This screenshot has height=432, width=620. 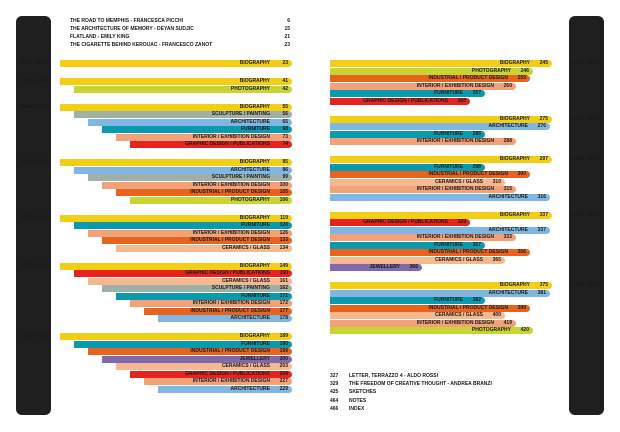 I want to click on section-bar-photography: PHOTOGRAPHY 246, so click(x=431, y=71).